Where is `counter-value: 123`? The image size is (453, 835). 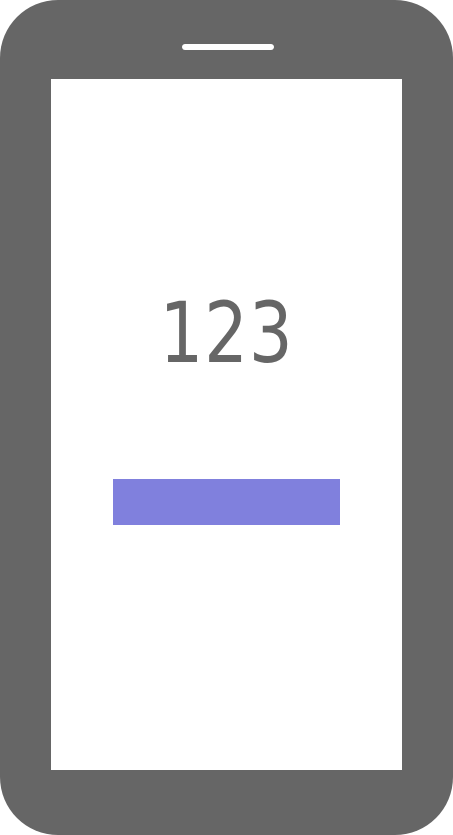
counter-value: 123 is located at coordinates (226, 333).